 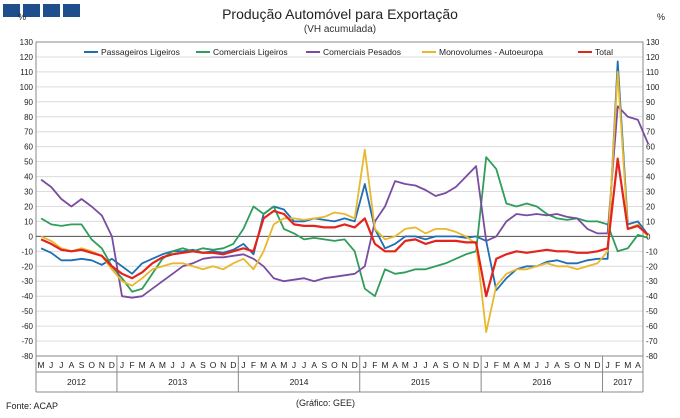 I want to click on y-tick-label-left: 90, so click(x=28, y=102).